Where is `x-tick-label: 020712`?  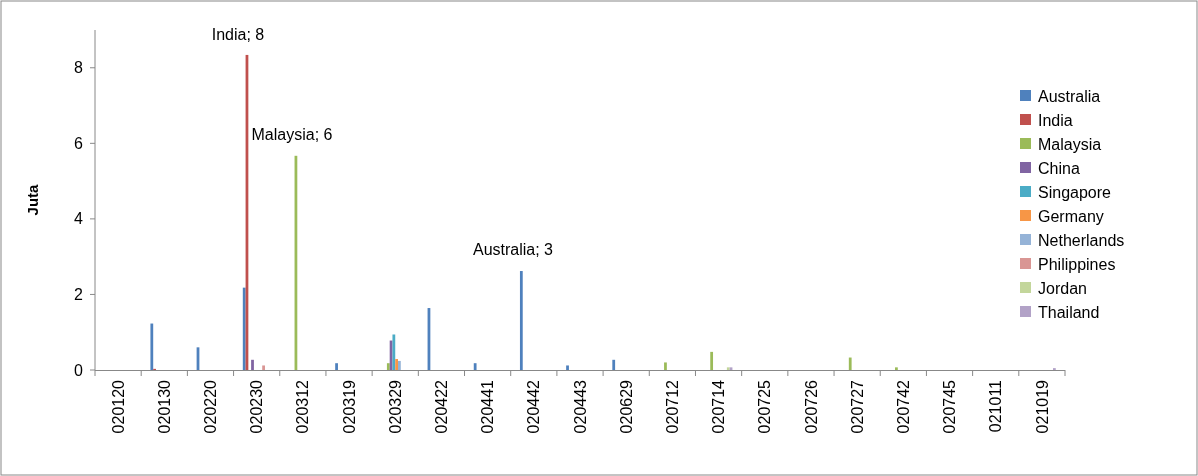
x-tick-label: 020712 is located at coordinates (672, 406).